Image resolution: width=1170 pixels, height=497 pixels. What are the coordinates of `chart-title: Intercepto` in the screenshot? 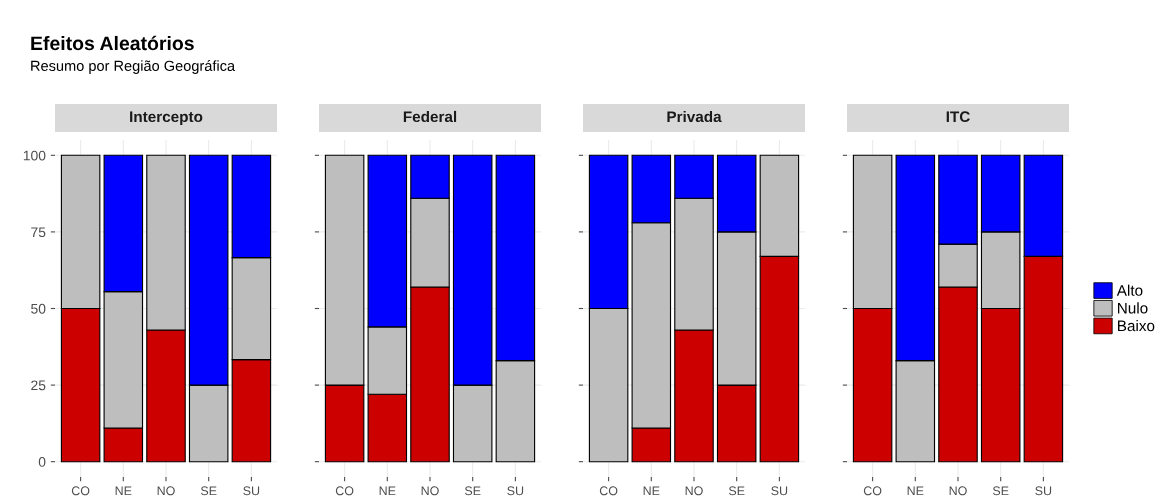 It's located at (166, 118).